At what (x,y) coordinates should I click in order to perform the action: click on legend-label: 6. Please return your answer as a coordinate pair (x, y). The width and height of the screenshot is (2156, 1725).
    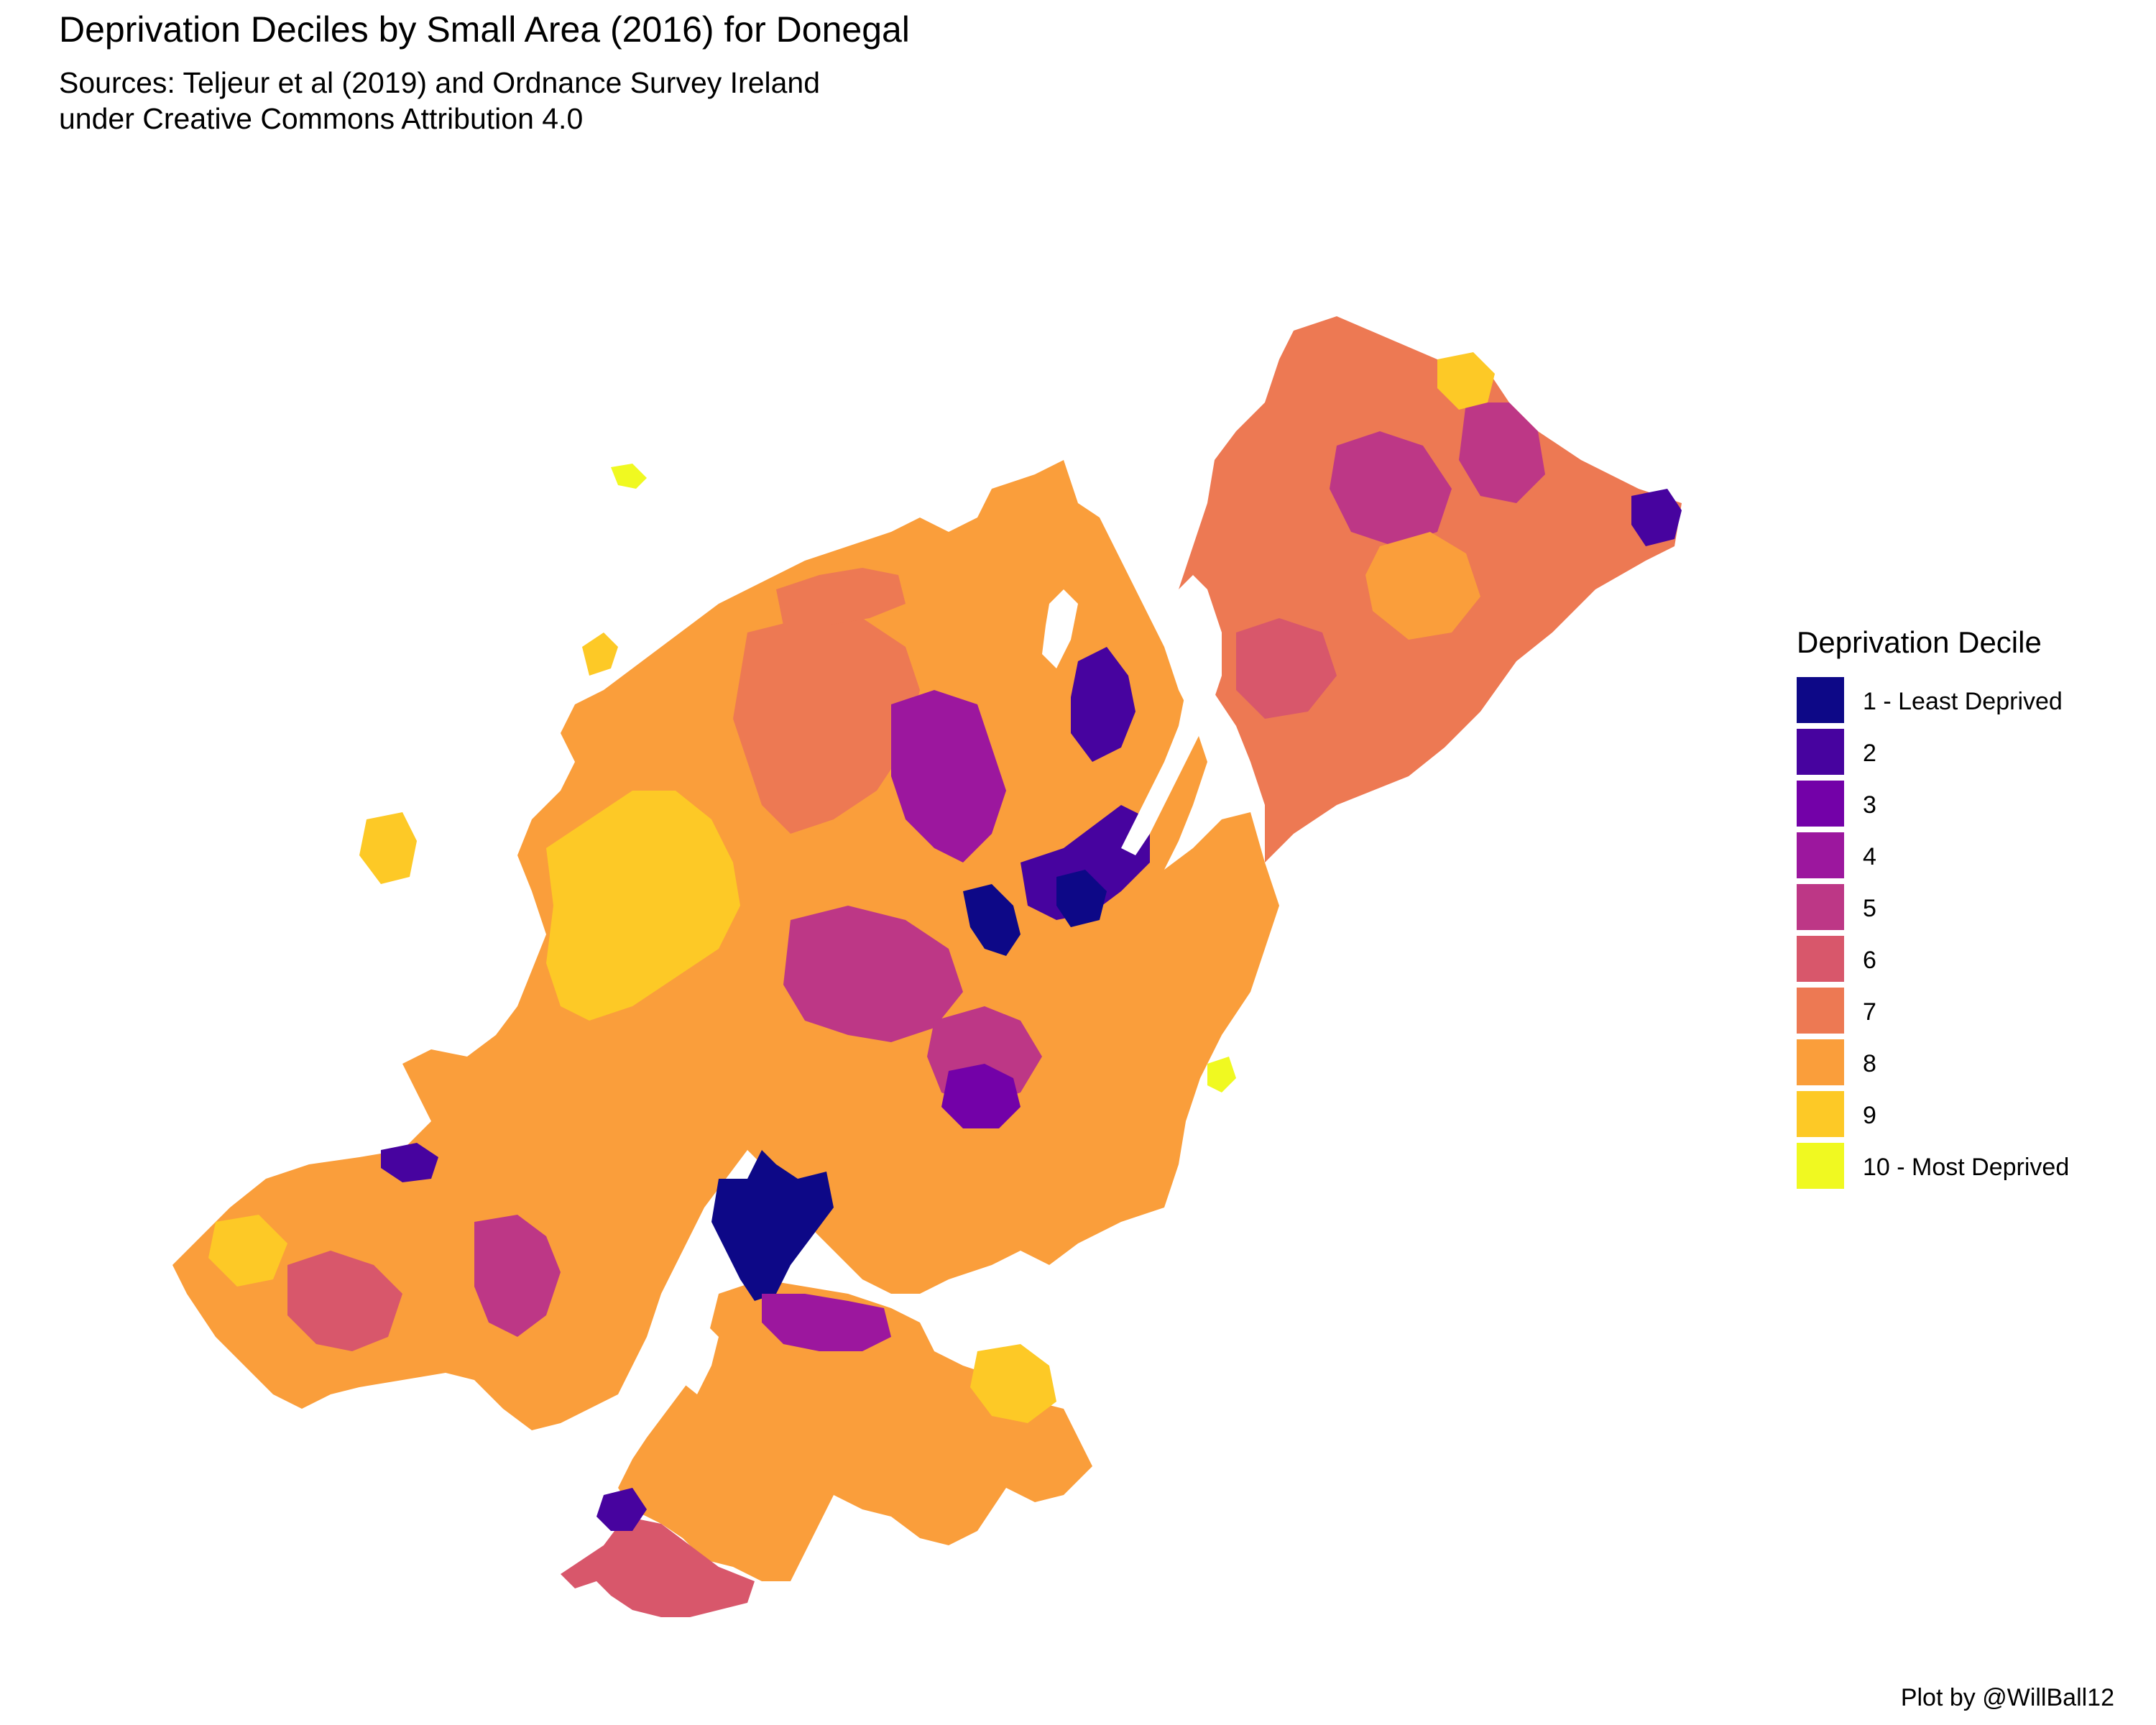
    Looking at the image, I should click on (1870, 960).